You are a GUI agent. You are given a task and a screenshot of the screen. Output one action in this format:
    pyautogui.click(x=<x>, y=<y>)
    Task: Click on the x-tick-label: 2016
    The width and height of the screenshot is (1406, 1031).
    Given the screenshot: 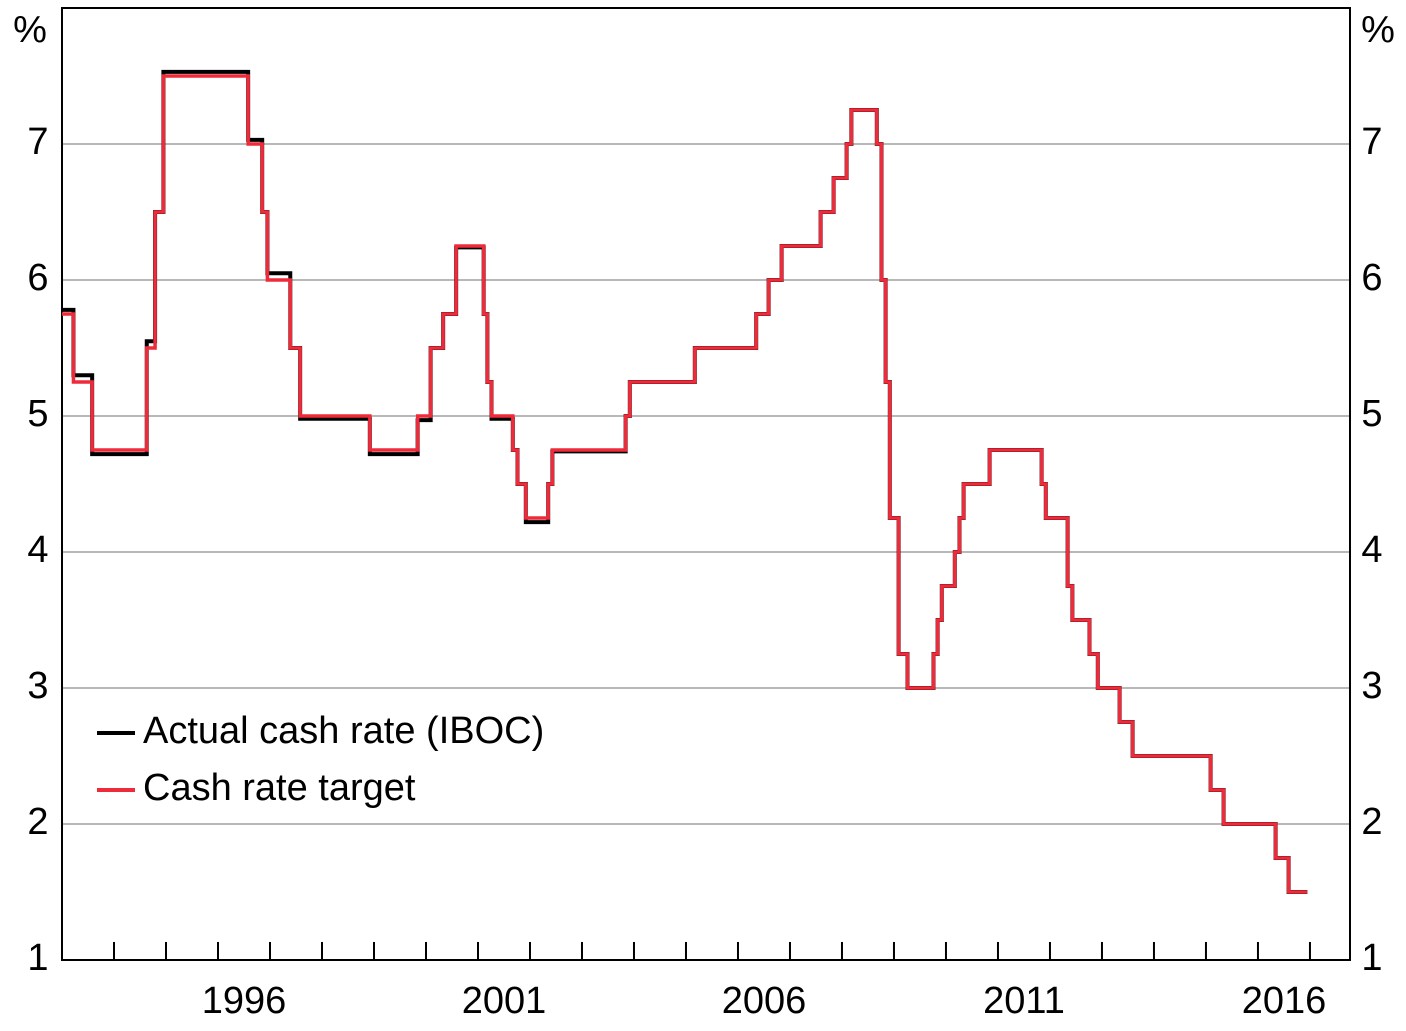 What is the action you would take?
    pyautogui.click(x=1284, y=1001)
    